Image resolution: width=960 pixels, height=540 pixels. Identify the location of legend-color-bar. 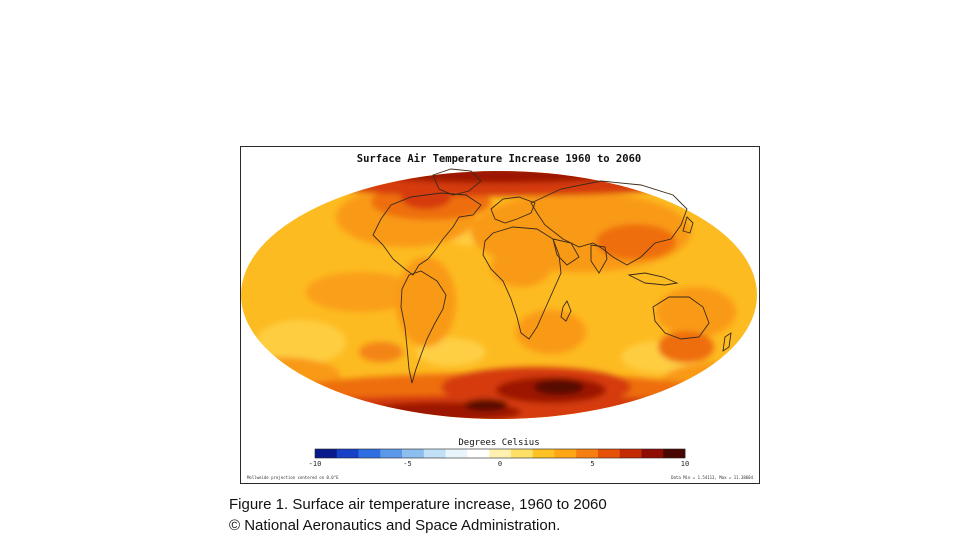
(500, 453).